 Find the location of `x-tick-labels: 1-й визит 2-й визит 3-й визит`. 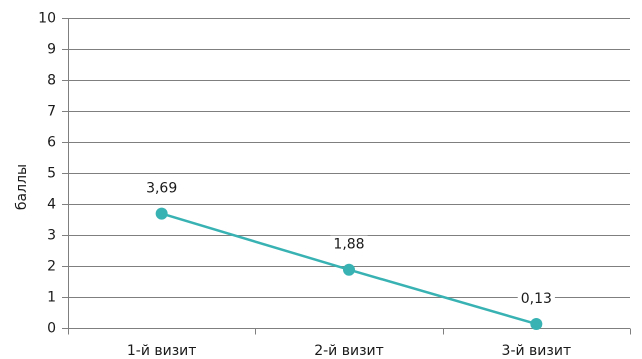

x-tick-labels: 1-й визит 2-й визит 3-й визит is located at coordinates (349, 351).